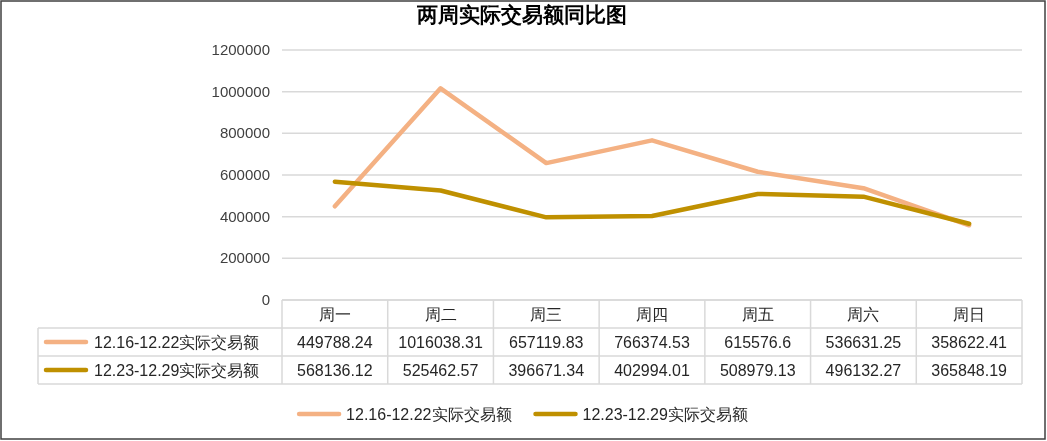 The height and width of the screenshot is (441, 1047). Describe the element at coordinates (244, 133) in the screenshot. I see `y-tick-label: 800000` at that location.